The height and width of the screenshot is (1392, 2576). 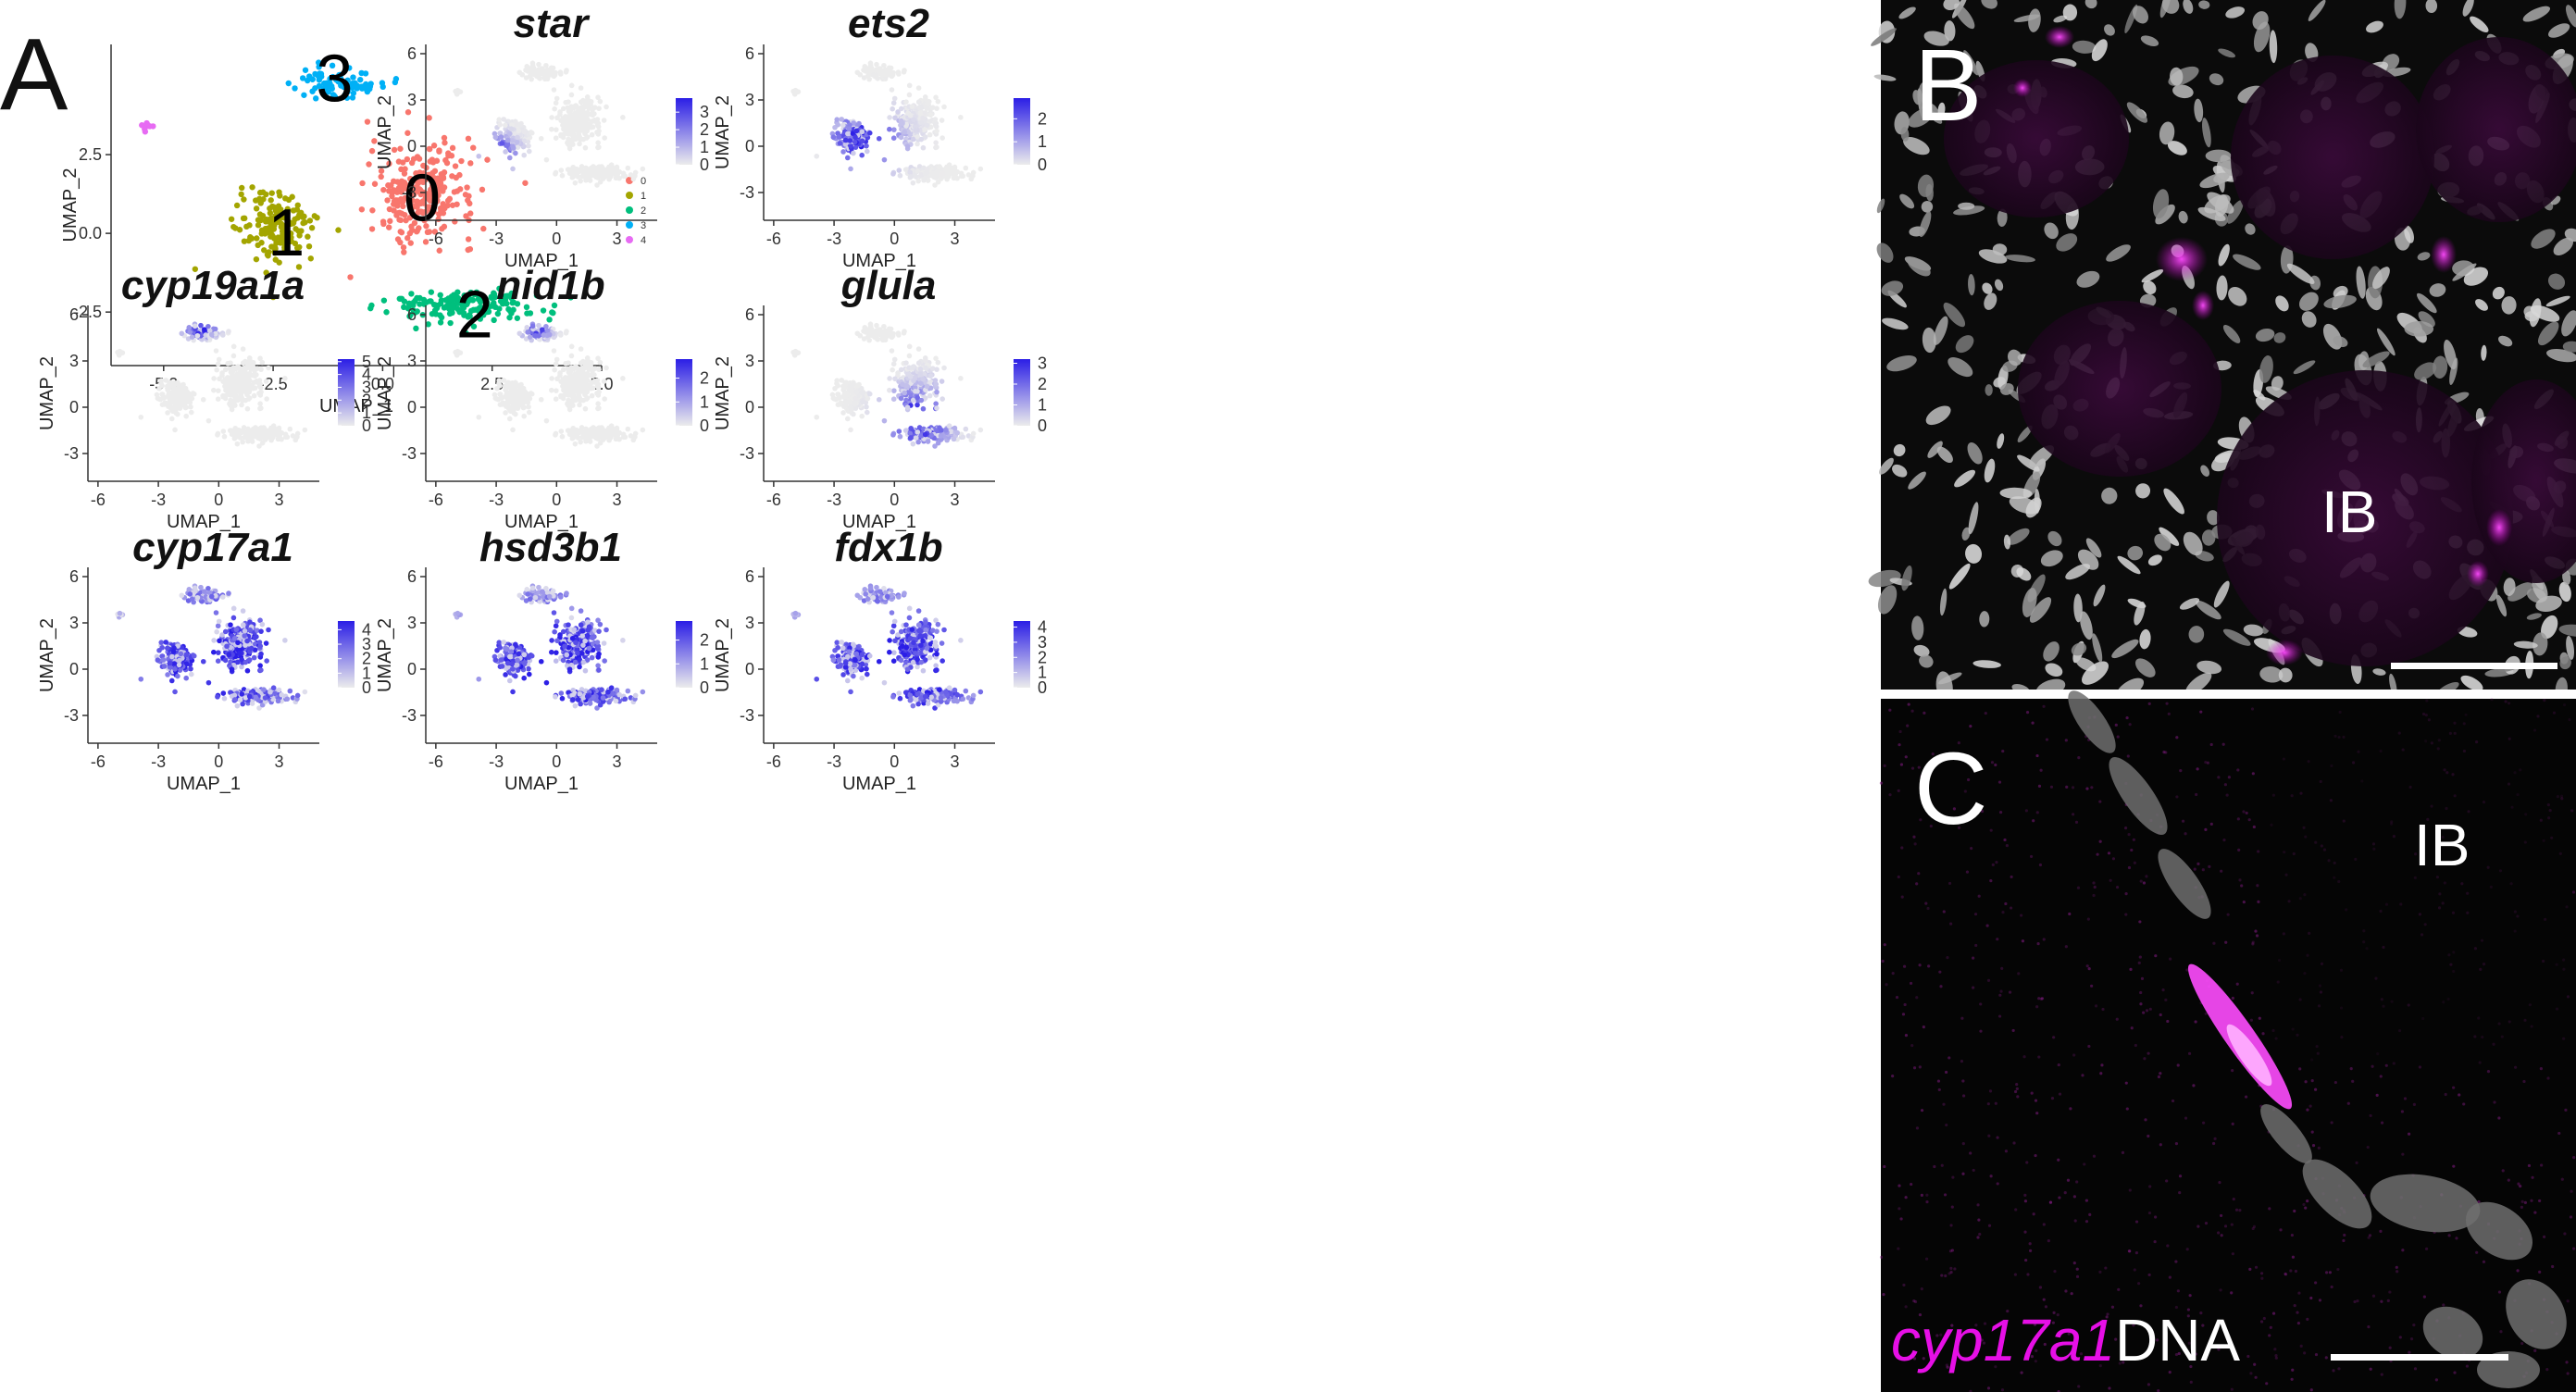 I want to click on x-tick-label: -3, so click(x=158, y=500).